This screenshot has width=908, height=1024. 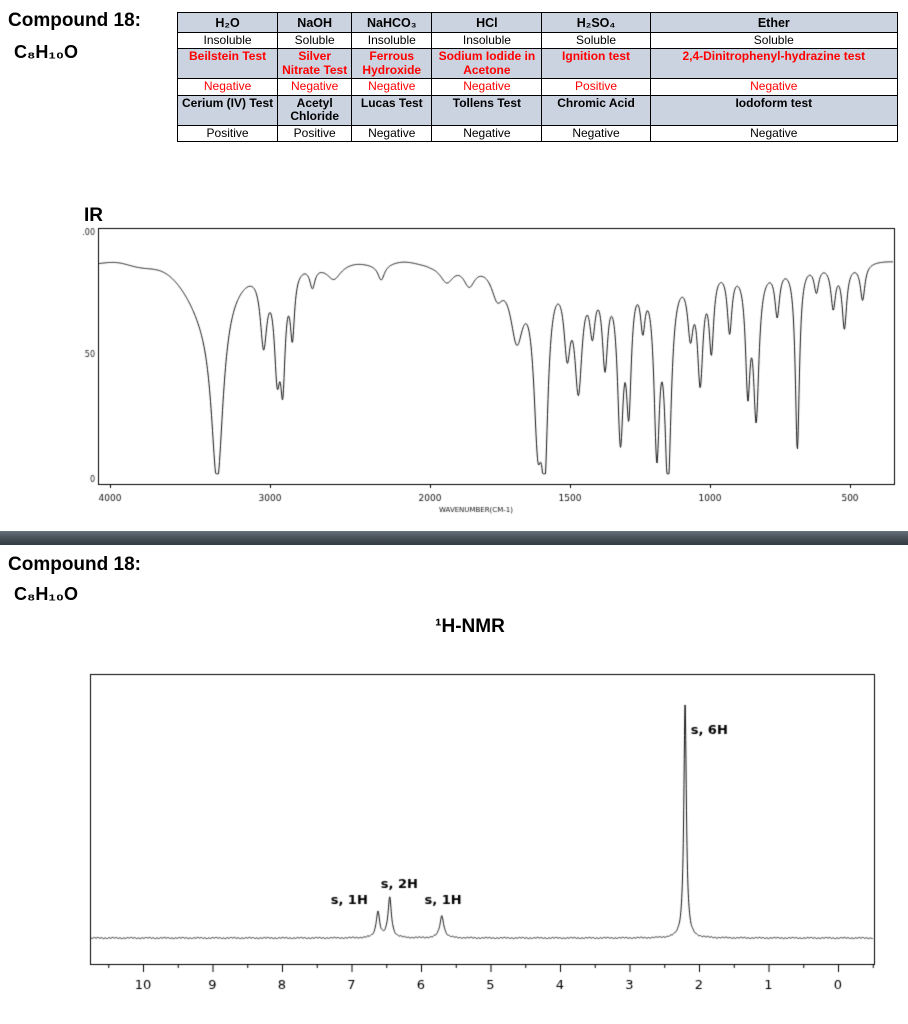 I want to click on table-cell: NaOH, so click(x=315, y=22).